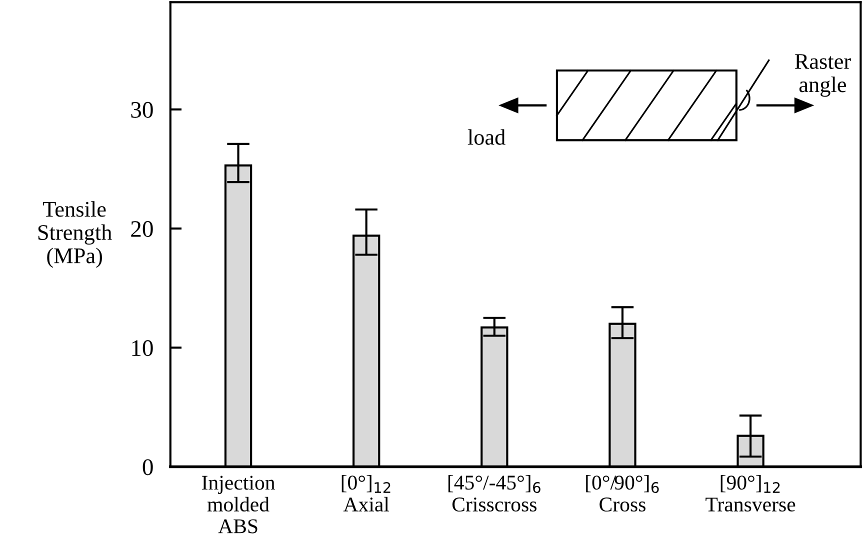 This screenshot has height=557, width=865. Describe the element at coordinates (238, 505) in the screenshot. I see `x-tick-label: Injection molded ABS` at that location.